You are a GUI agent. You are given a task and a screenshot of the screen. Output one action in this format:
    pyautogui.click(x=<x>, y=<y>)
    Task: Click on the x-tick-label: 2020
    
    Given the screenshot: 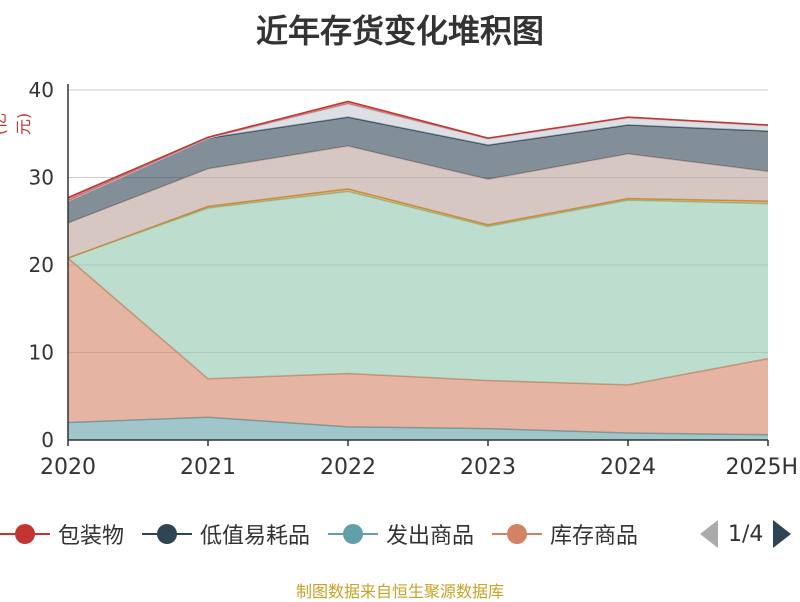 What is the action you would take?
    pyautogui.click(x=68, y=467)
    